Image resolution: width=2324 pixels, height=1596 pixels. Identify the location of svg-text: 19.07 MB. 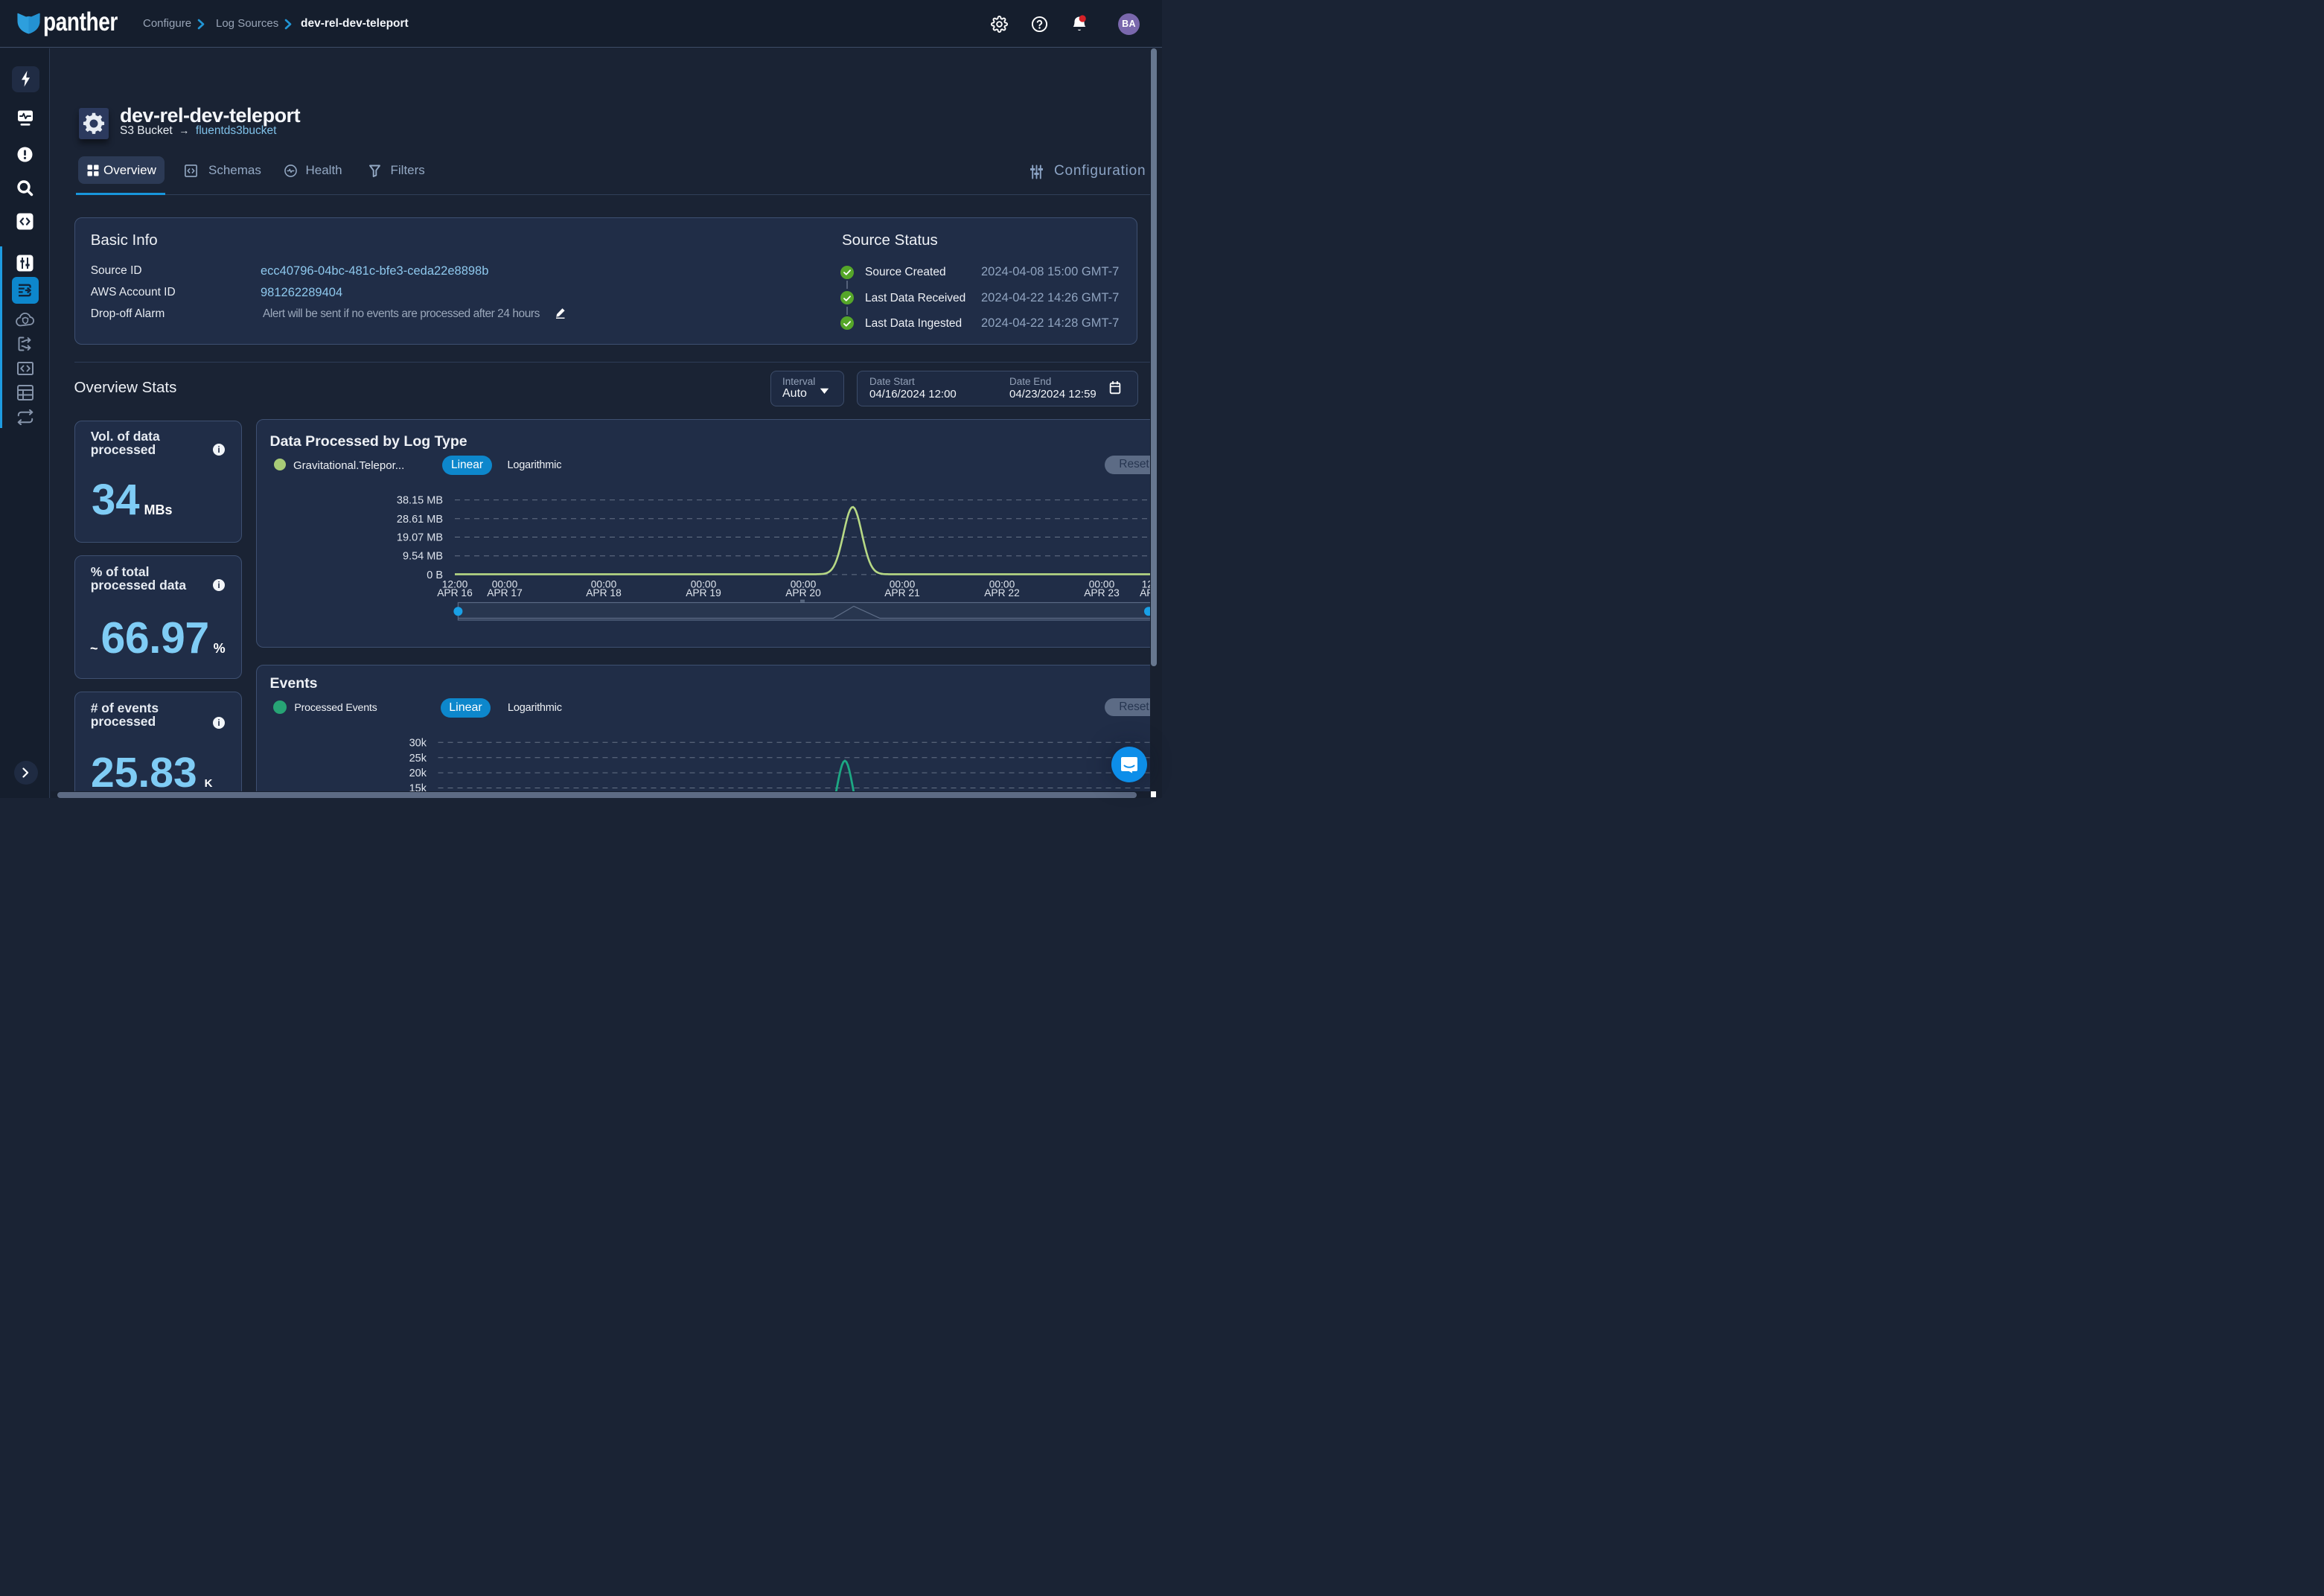
(420, 538).